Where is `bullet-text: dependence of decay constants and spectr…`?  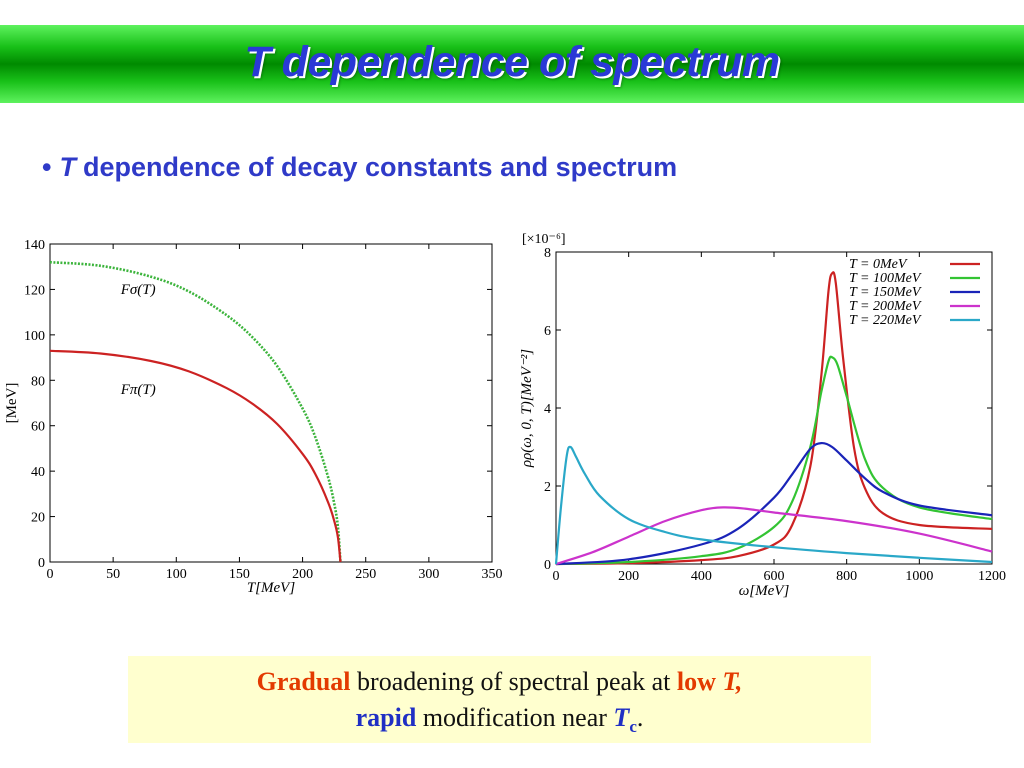 bullet-text: dependence of decay constants and spectr… is located at coordinates (380, 167).